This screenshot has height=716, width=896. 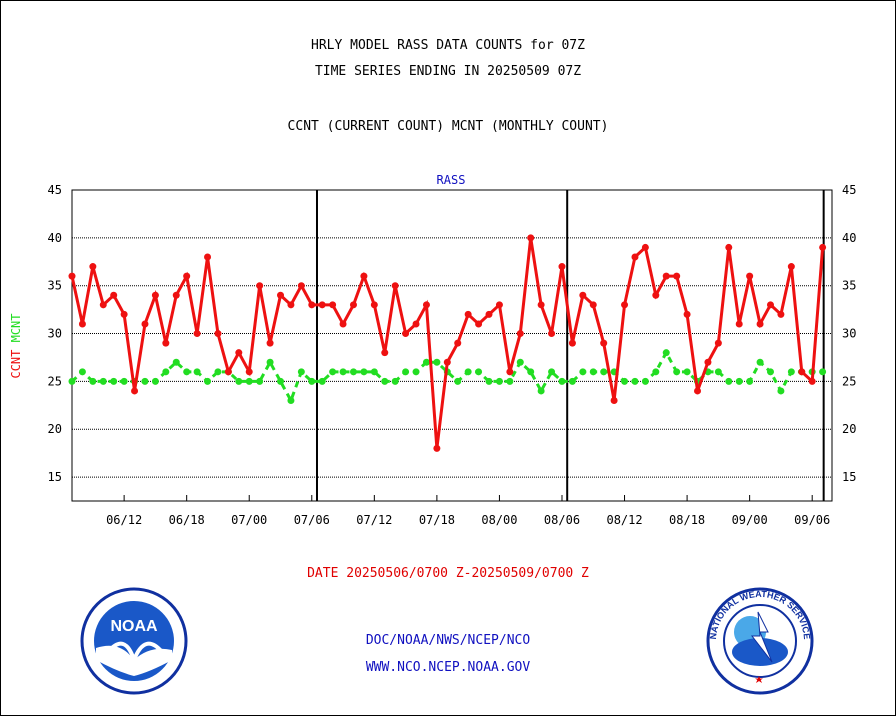 What do you see at coordinates (448, 45) in the screenshot?
I see `title-line-1: HRLY MODEL RASS DATA COUNTS for 07Z` at bounding box center [448, 45].